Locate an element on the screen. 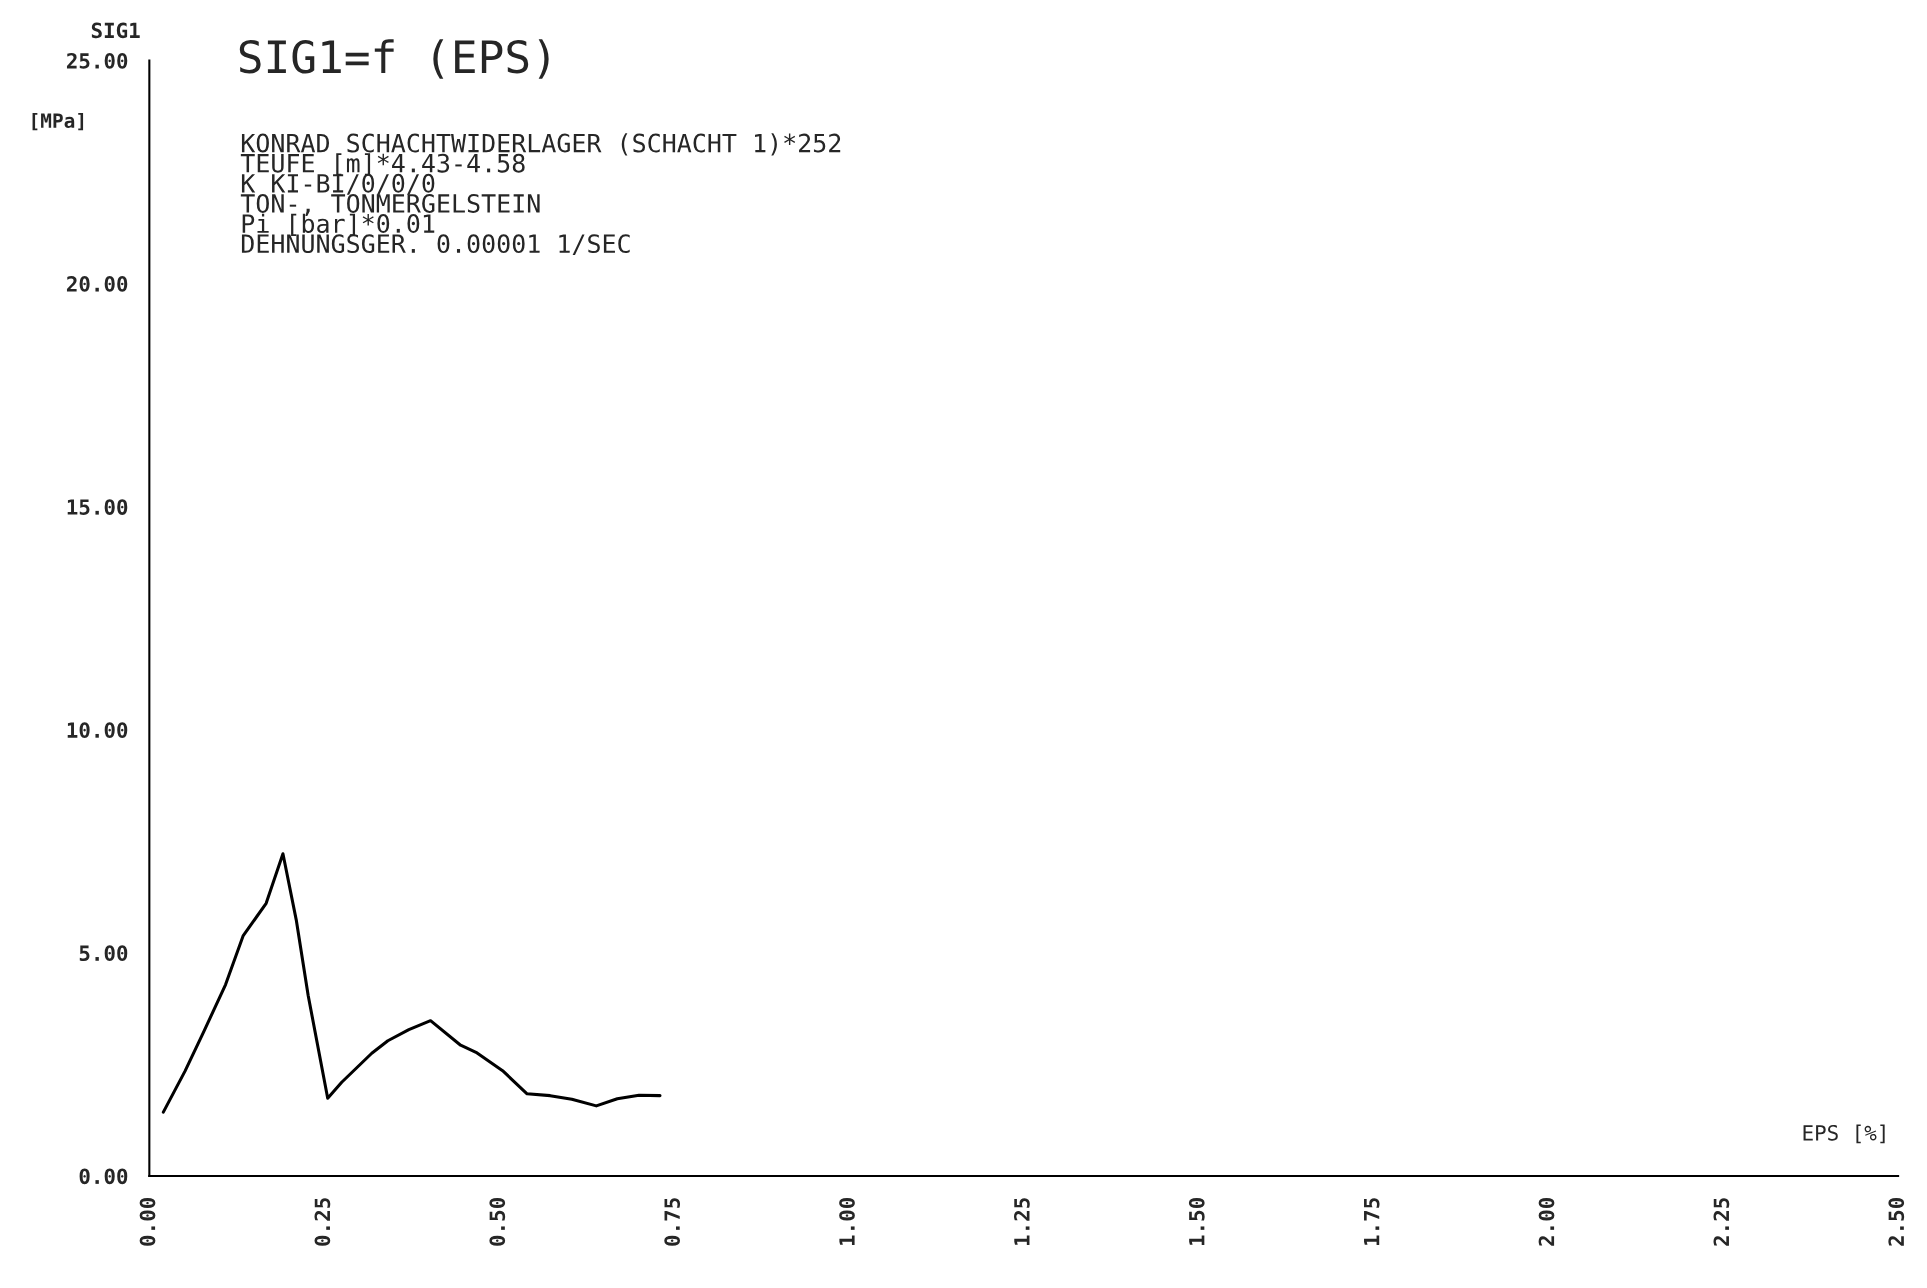 The image size is (1927, 1288). y-tick-label: 5.00 is located at coordinates (103, 953).